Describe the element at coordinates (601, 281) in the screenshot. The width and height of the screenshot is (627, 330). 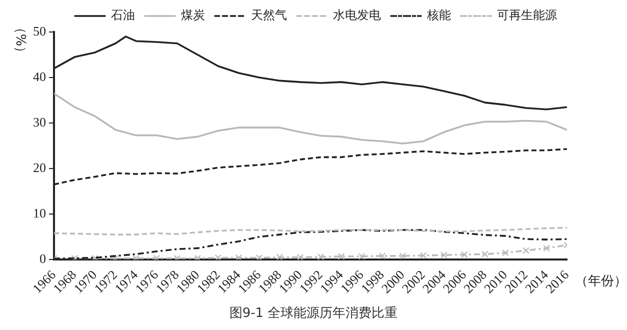
I see `x-axis-title: （年份）` at that location.